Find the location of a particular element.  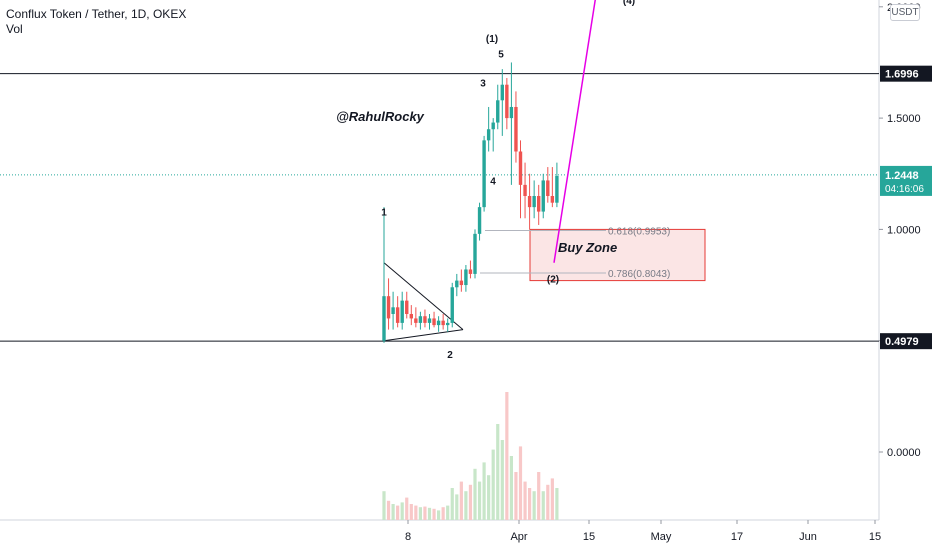

level-price-tag is located at coordinates (906, 341).